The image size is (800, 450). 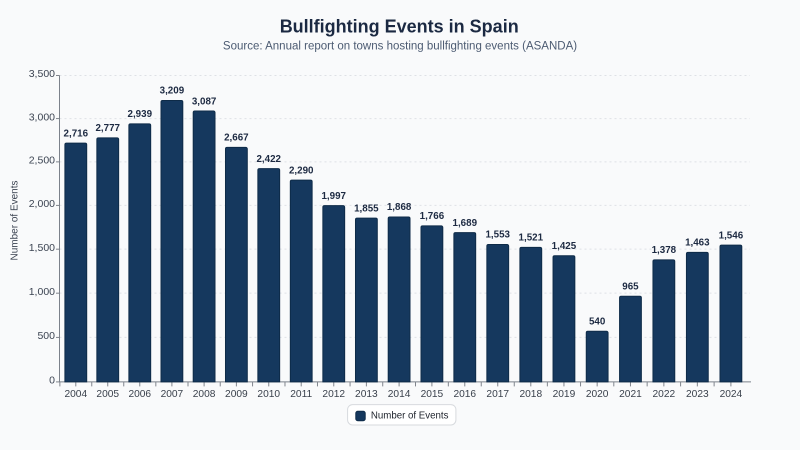 What do you see at coordinates (76, 133) in the screenshot?
I see `svg-text: 2,716` at bounding box center [76, 133].